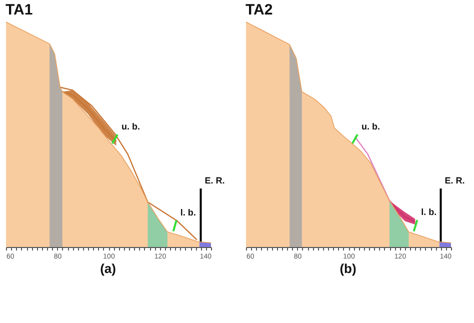 The width and height of the screenshot is (474, 323). I want to click on text: (a), so click(108, 268).